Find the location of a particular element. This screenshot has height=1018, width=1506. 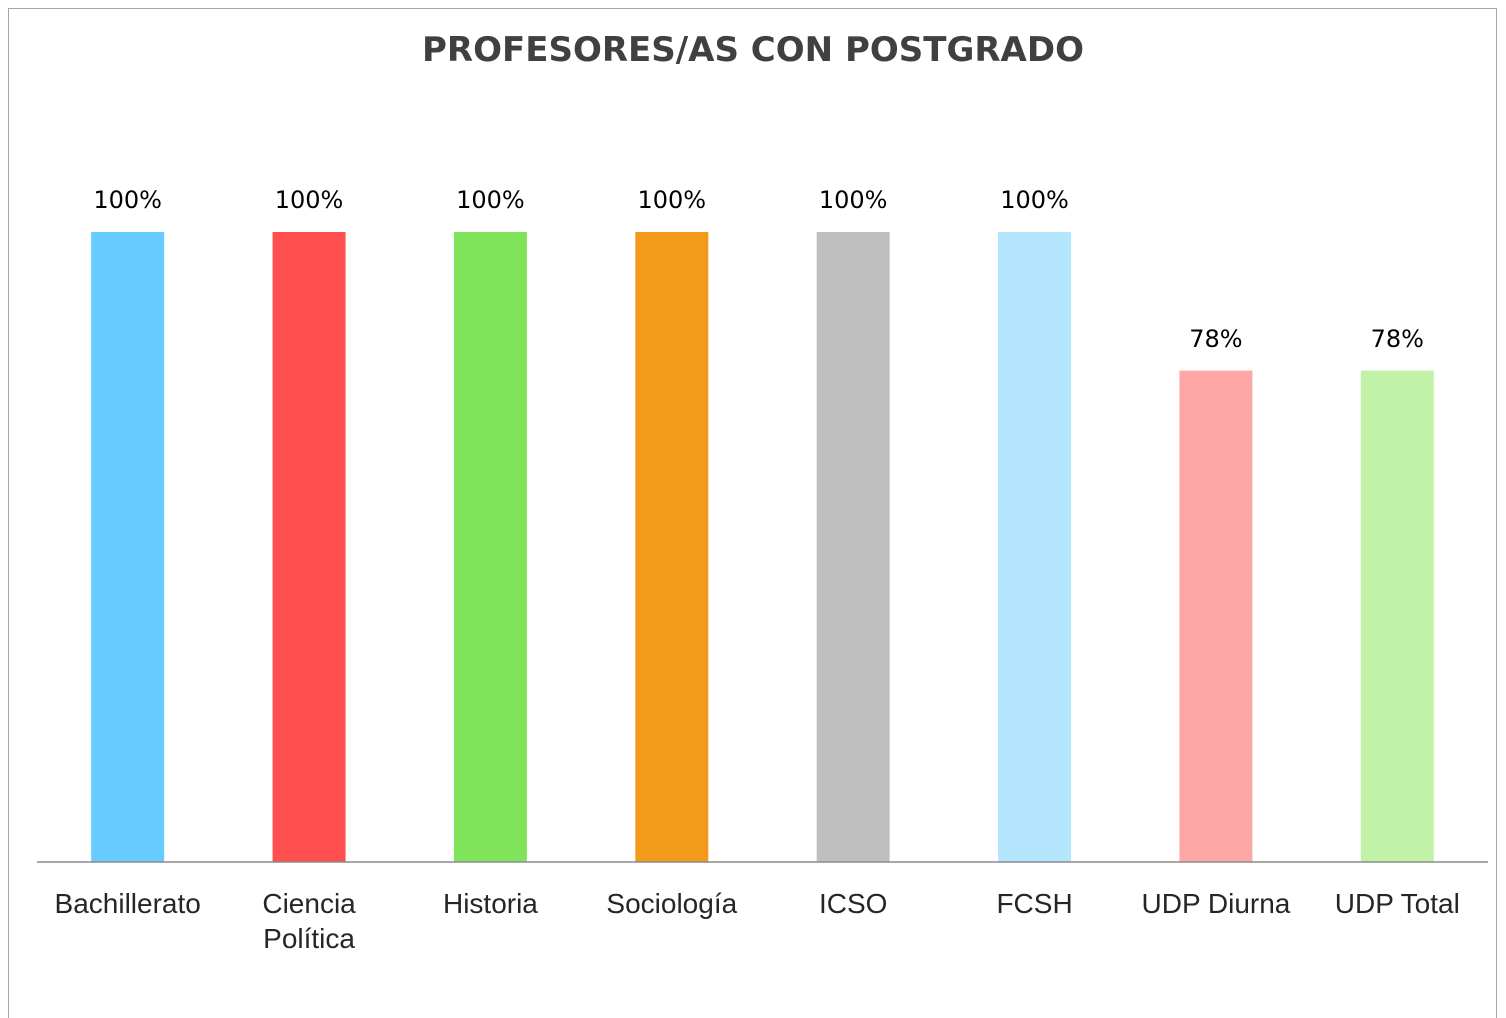

x-tick-label: UDP Total is located at coordinates (1397, 903).